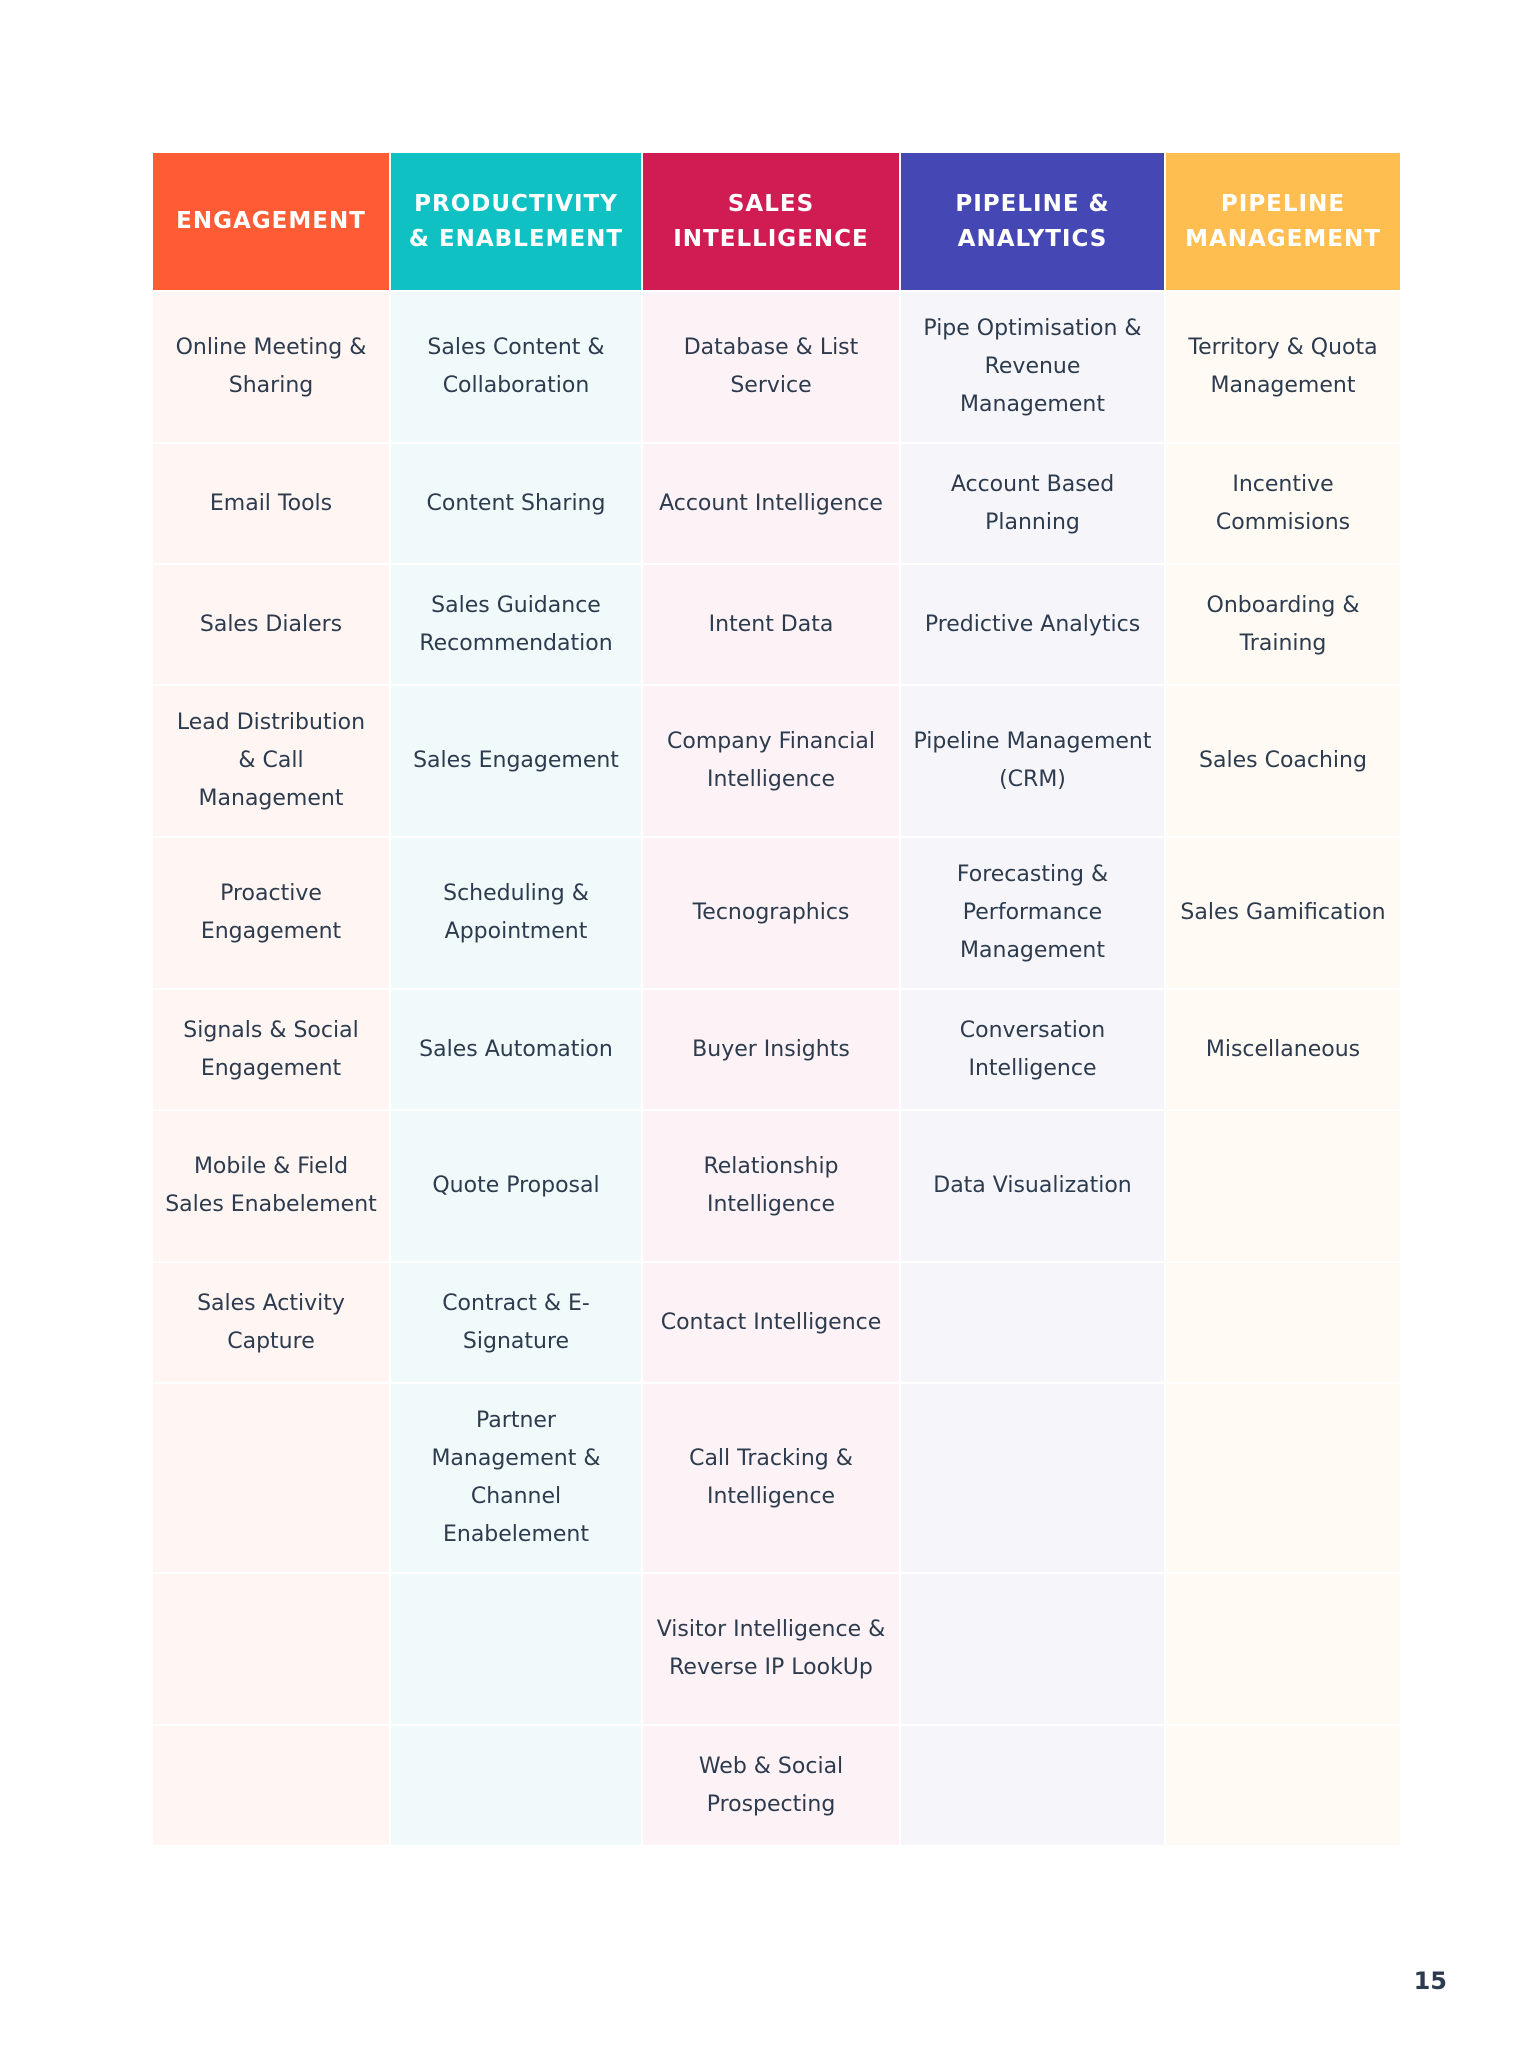 The width and height of the screenshot is (1535, 2048). Describe the element at coordinates (272, 502) in the screenshot. I see `table-cell: Email Tools` at that location.